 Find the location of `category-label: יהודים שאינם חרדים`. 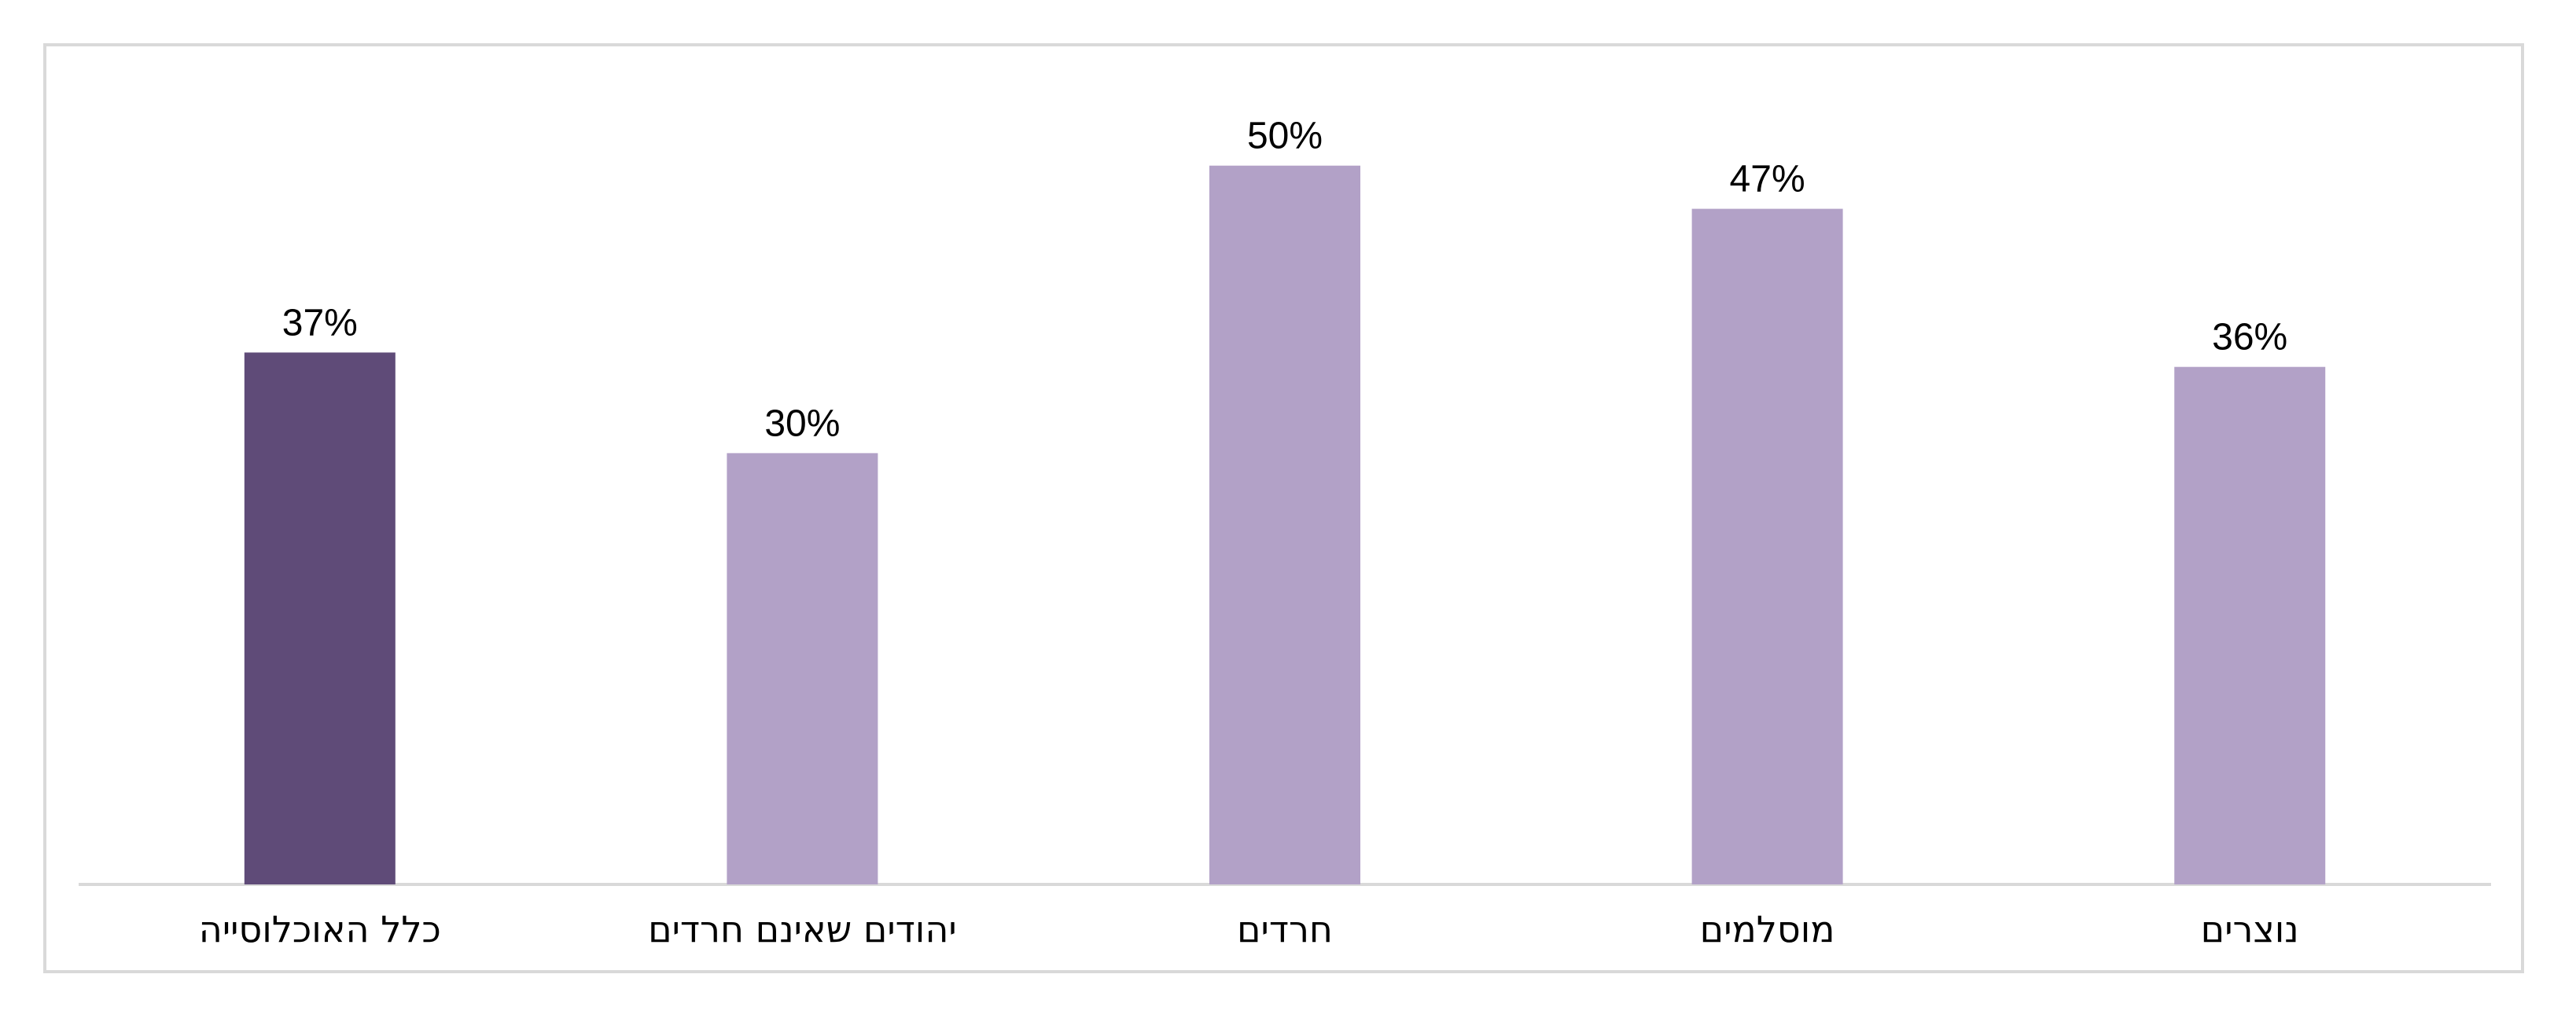

category-label: יהודים שאינם חרדים is located at coordinates (802, 929).